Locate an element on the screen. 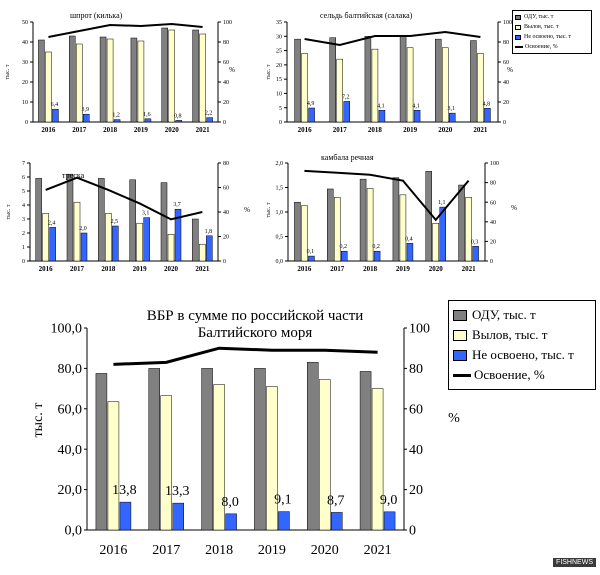 This screenshot has width=600, height=575. y2-tick-label: 40 is located at coordinates (493, 223).